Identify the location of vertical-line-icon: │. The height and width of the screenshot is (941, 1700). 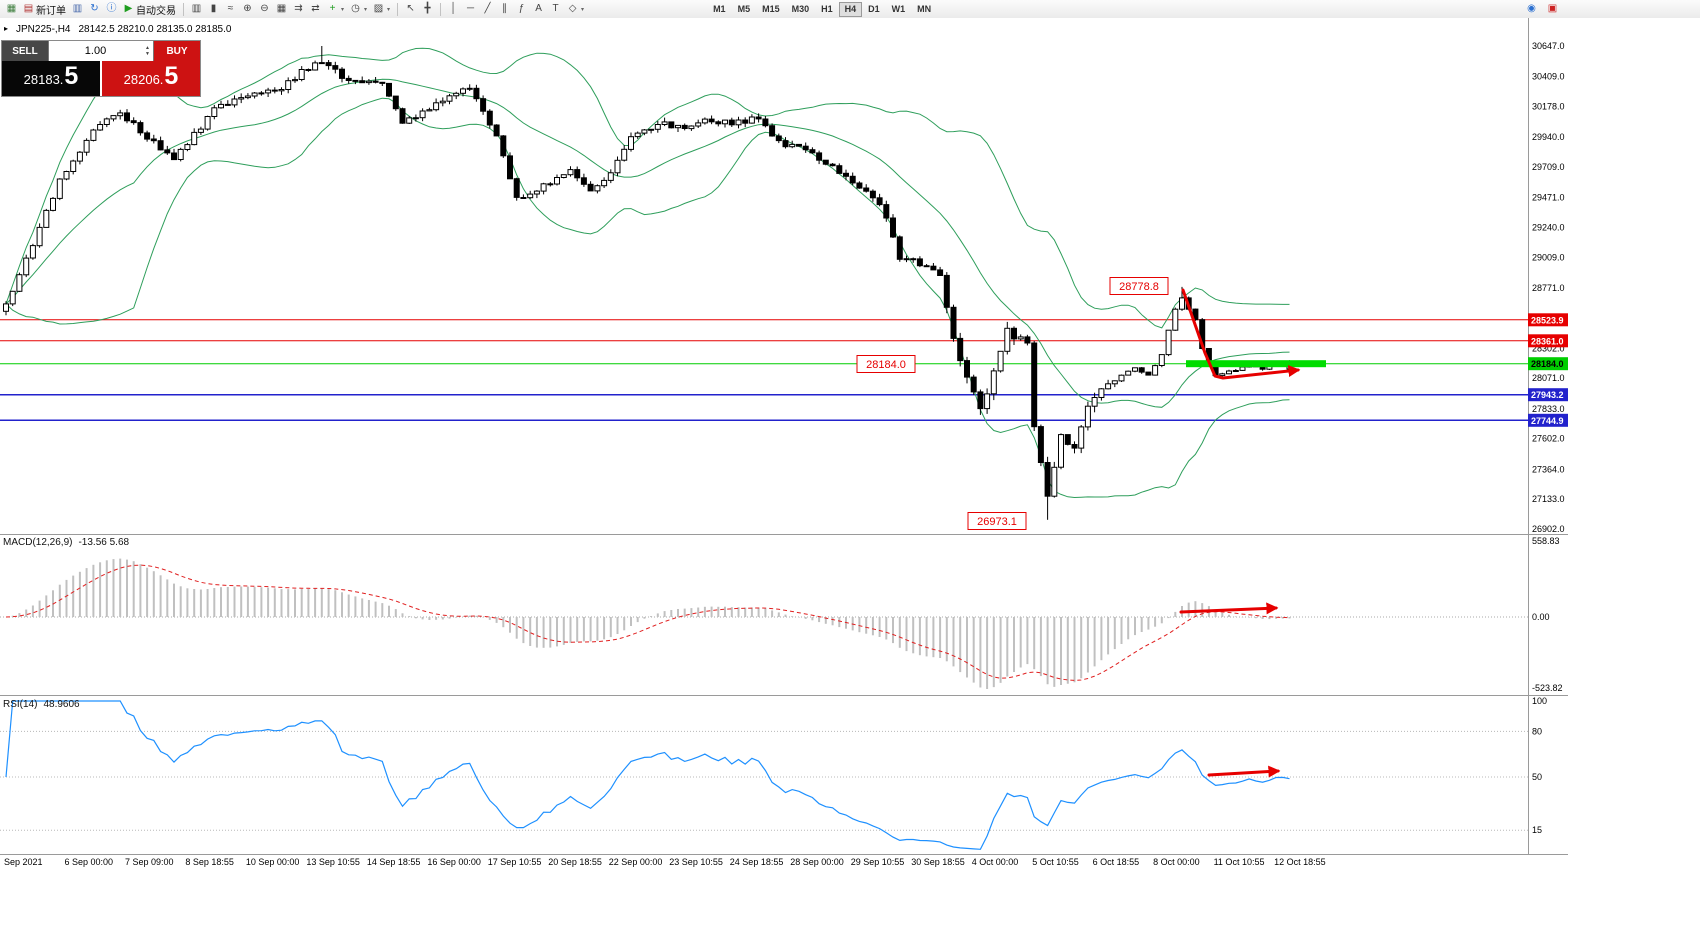
(453, 9).